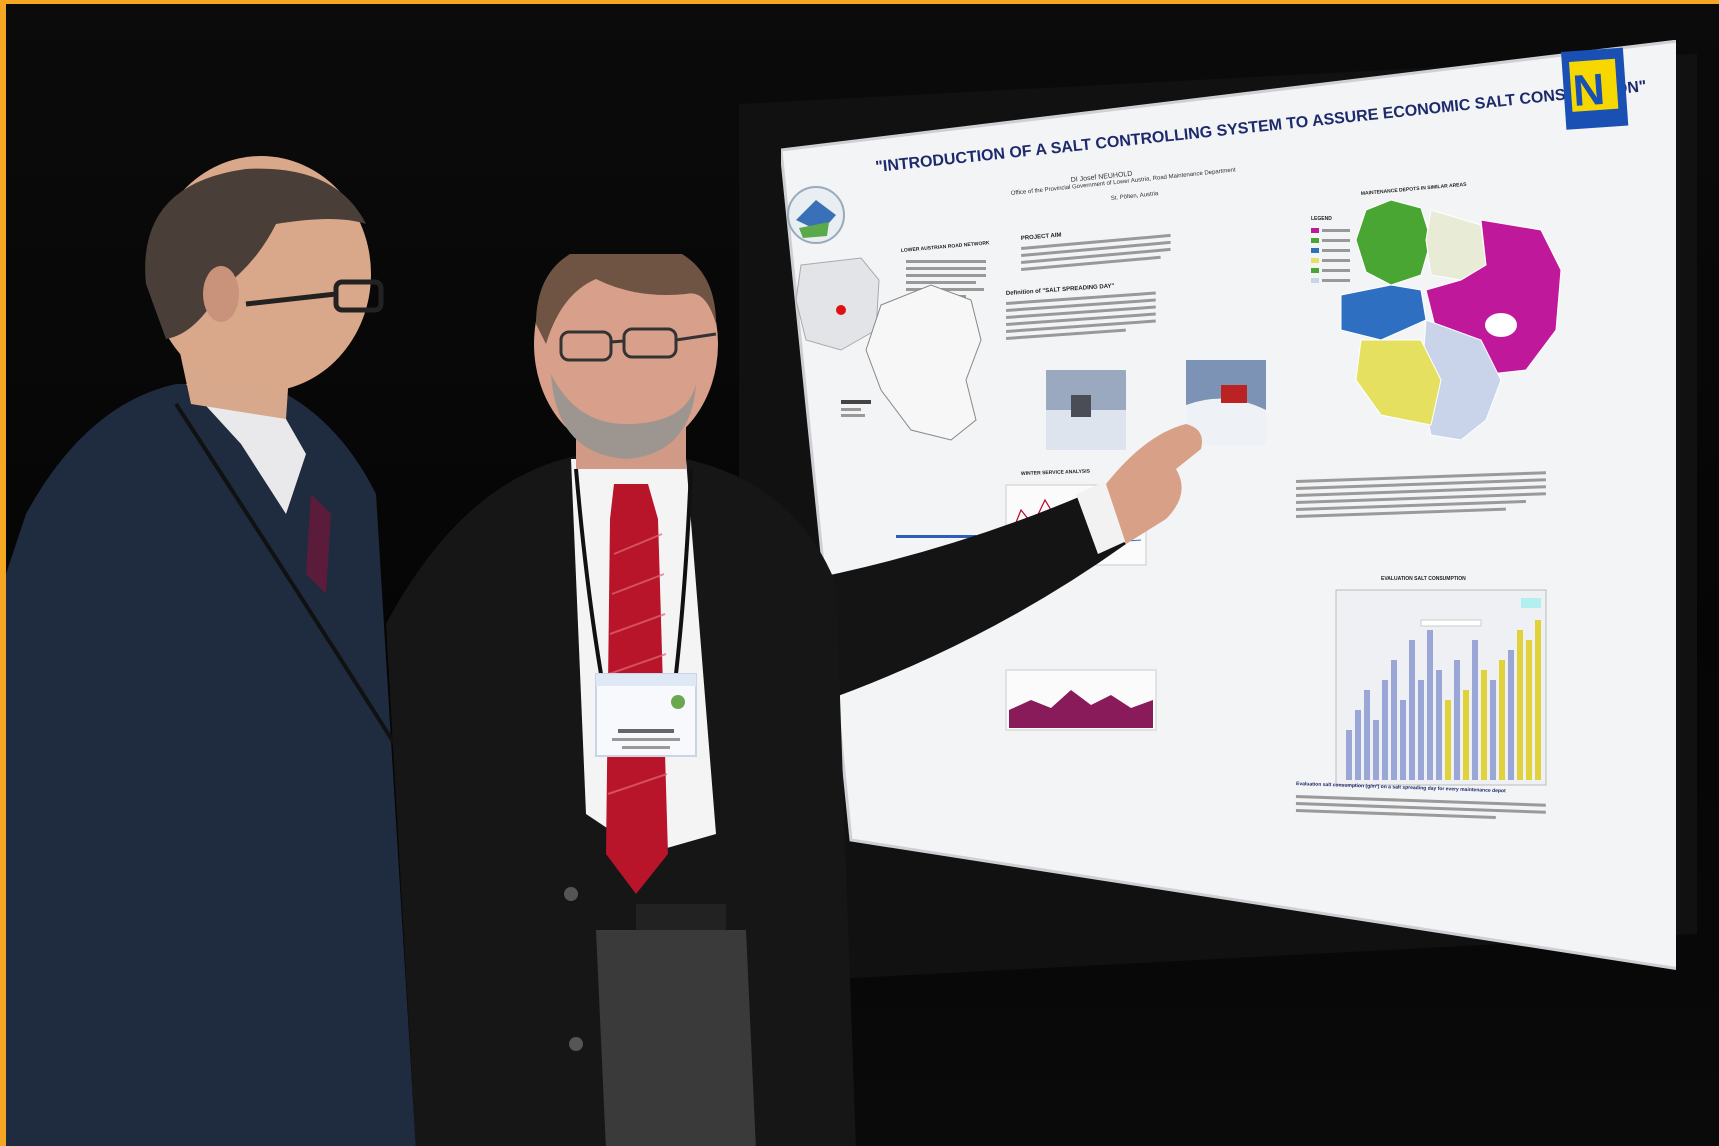 This screenshot has height=1146, width=1719. I want to click on man-left-ear, so click(221, 294).